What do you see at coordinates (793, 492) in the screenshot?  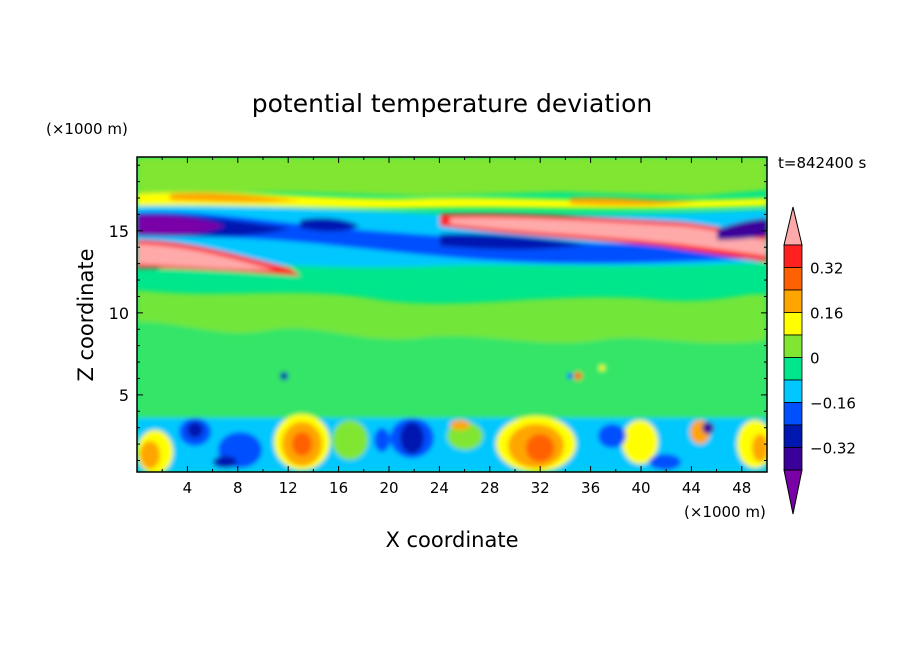 I see `colorbar-min-arrow` at bounding box center [793, 492].